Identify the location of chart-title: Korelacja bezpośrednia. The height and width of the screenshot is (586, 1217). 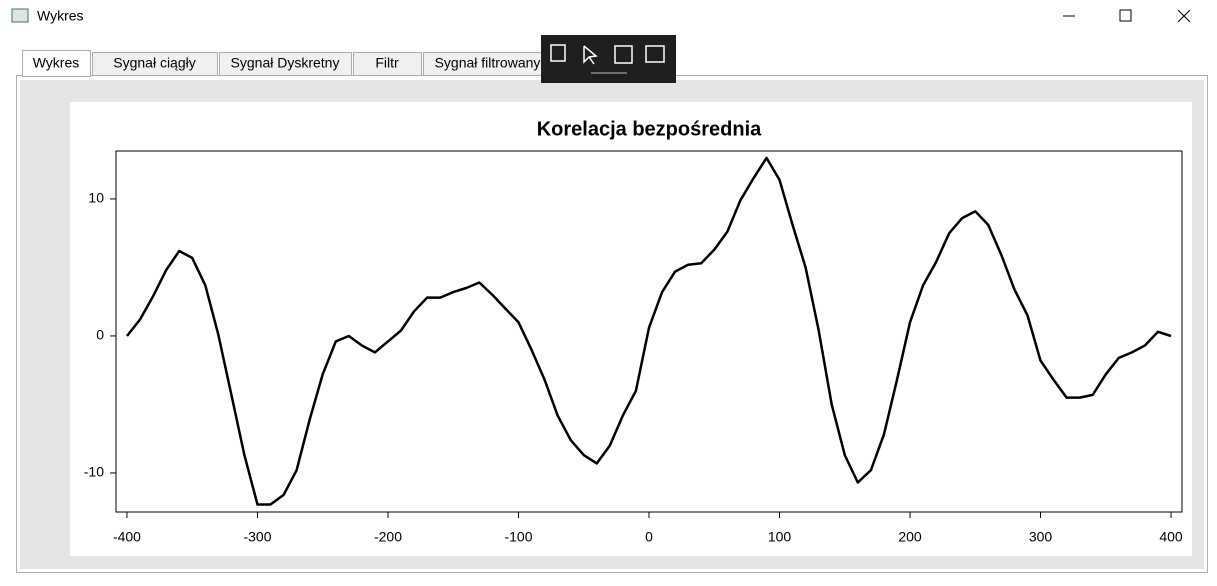
(649, 129).